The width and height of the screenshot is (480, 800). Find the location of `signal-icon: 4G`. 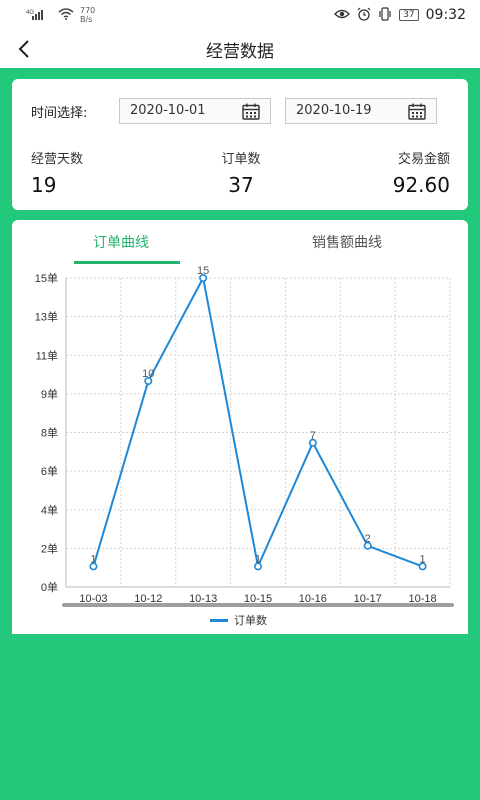

signal-icon: 4G is located at coordinates (39, 15).